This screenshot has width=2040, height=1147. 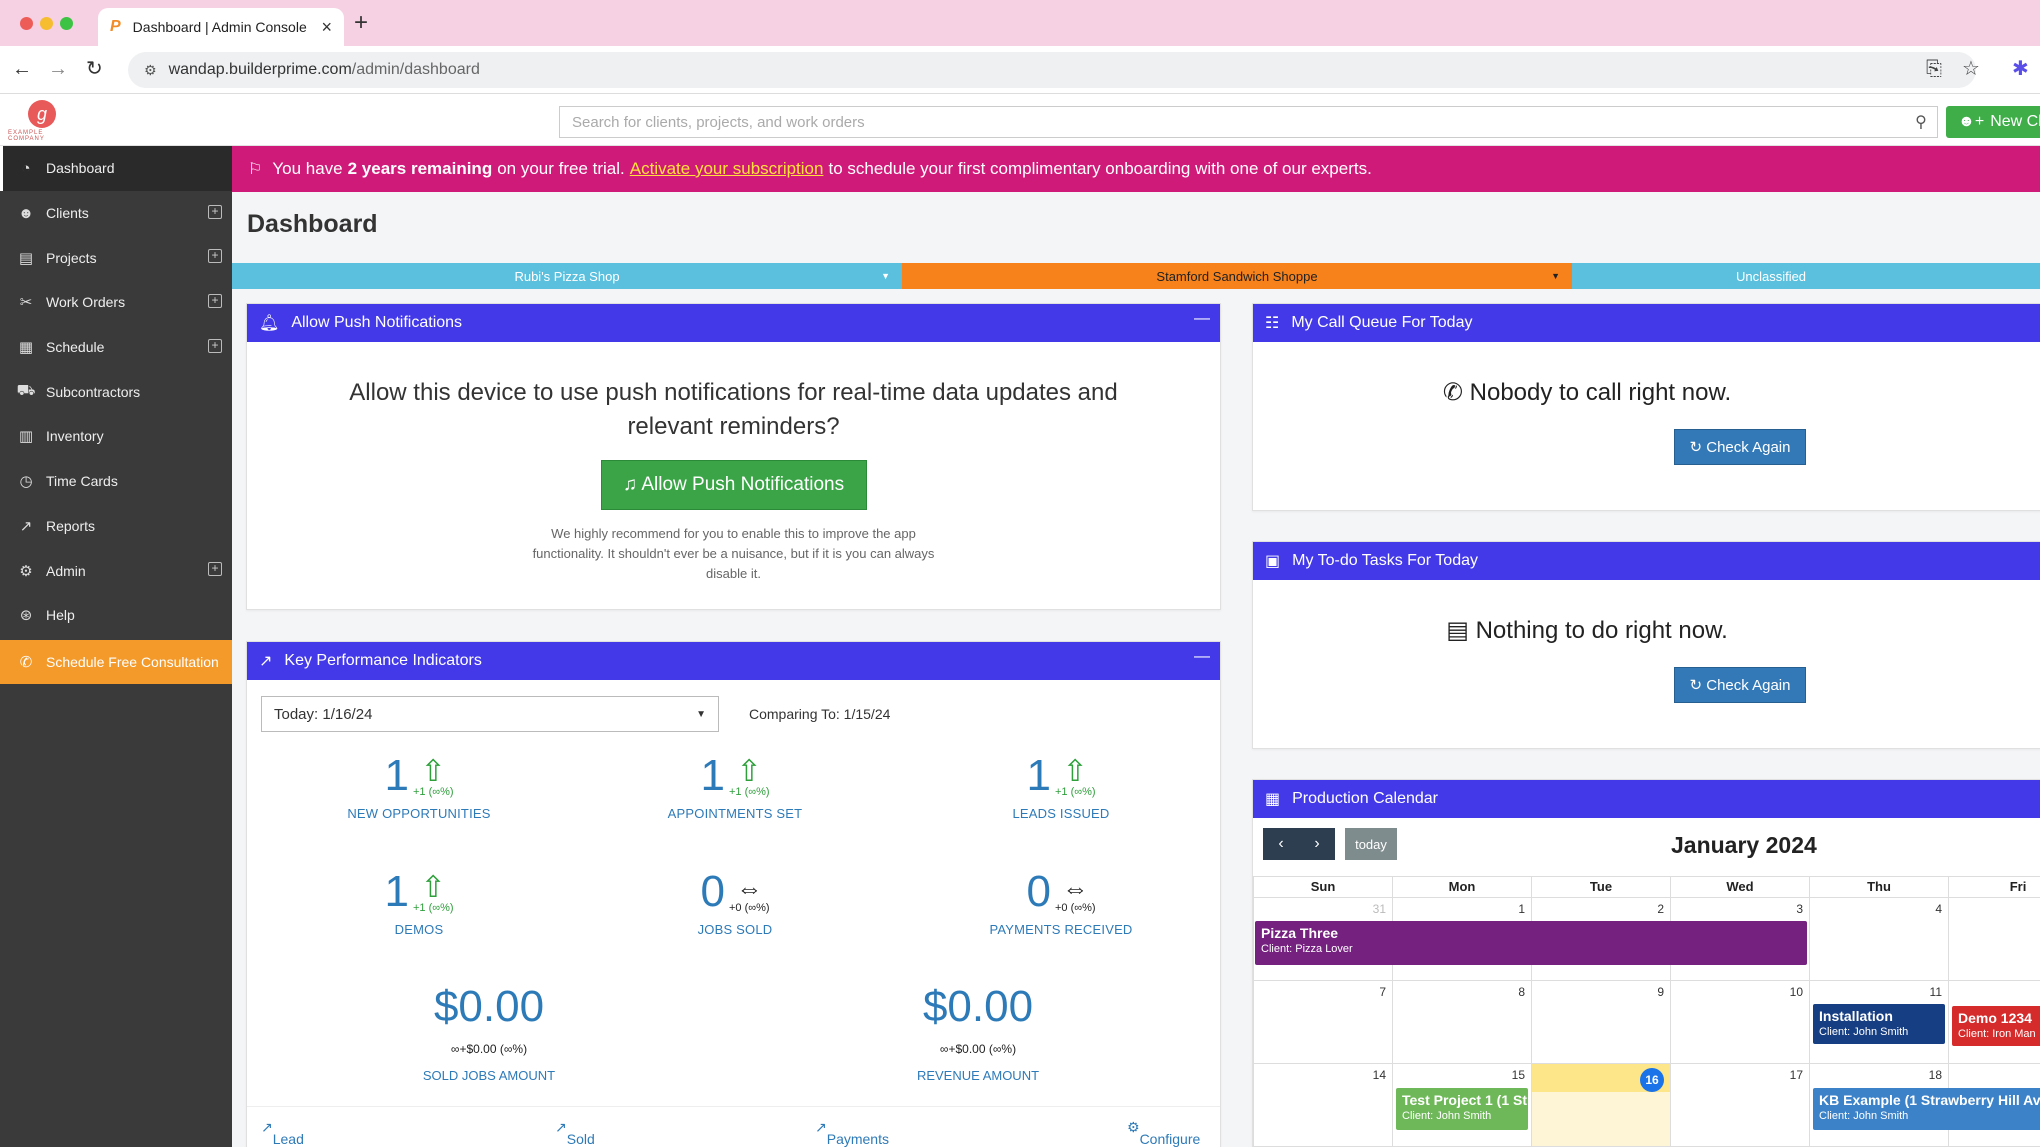 What do you see at coordinates (575, 1133) in the screenshot?
I see `sold-contracts-link: ↗ Sold Contracts` at bounding box center [575, 1133].